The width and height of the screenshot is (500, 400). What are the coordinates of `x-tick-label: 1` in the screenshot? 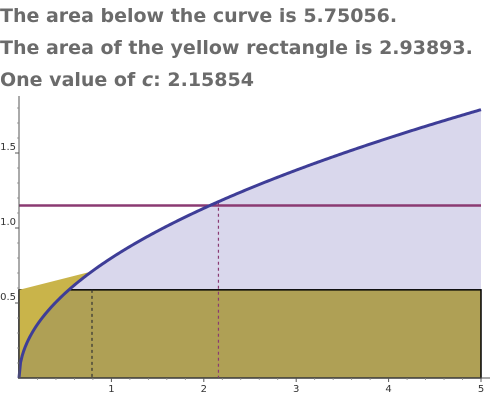 It's located at (111, 389).